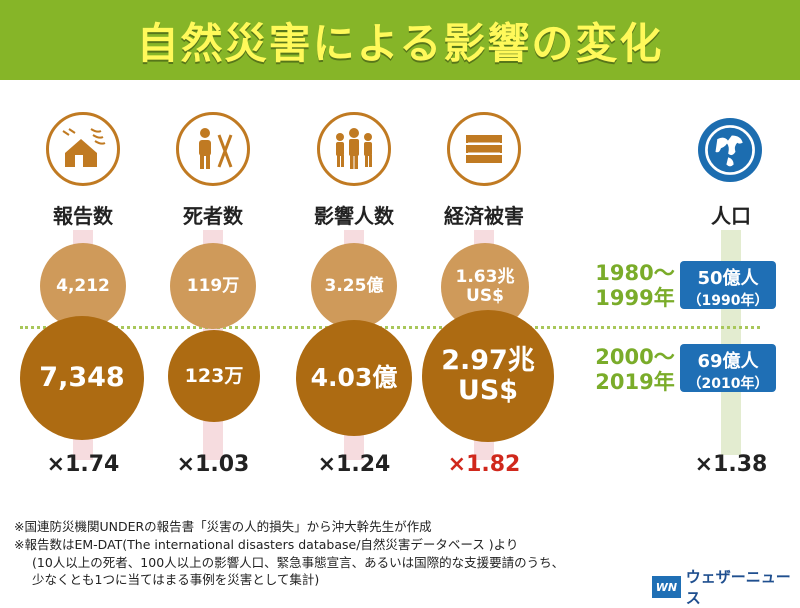 The image size is (800, 608). I want to click on affected-old-value: 3.25億, so click(354, 285).